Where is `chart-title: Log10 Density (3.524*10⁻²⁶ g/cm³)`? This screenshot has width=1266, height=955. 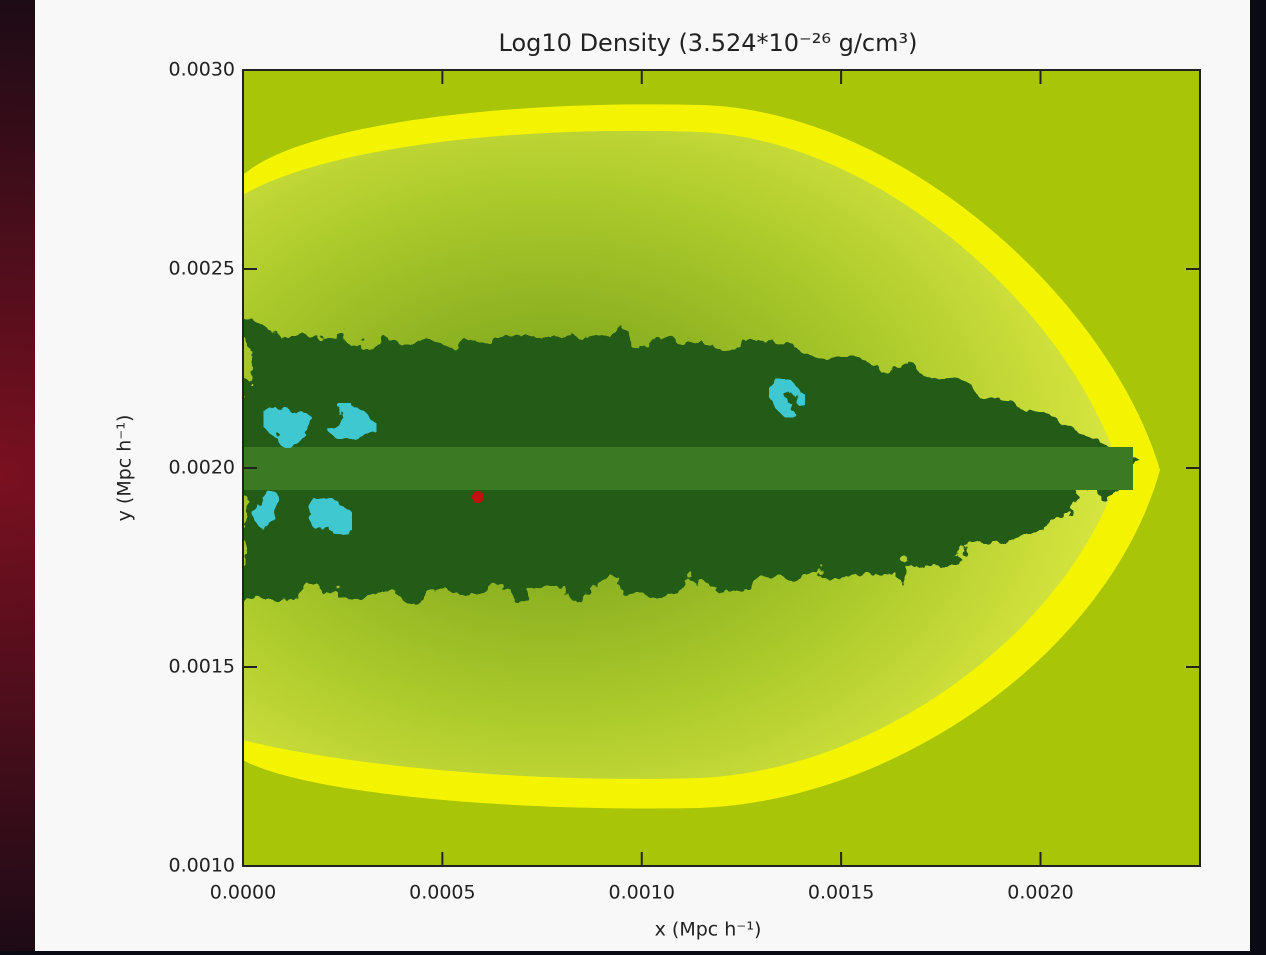
chart-title: Log10 Density (3.524*10⁻²⁶ g/cm³) is located at coordinates (708, 43).